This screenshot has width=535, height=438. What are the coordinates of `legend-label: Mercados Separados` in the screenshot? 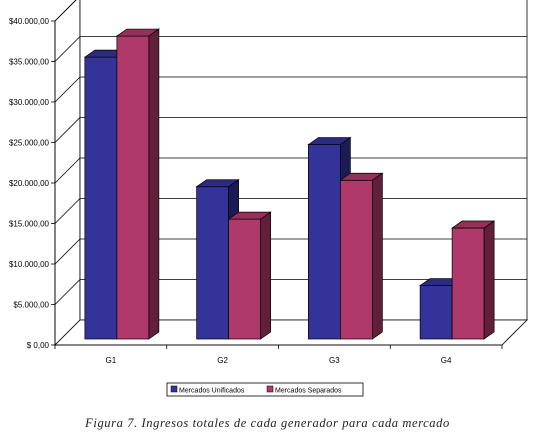 It's located at (308, 391).